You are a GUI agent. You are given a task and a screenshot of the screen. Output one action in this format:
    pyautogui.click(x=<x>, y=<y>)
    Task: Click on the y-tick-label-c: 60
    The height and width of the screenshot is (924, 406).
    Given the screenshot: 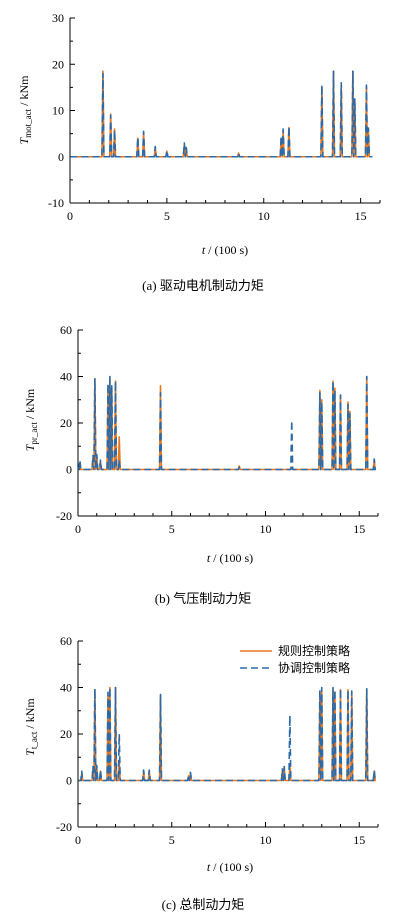 What is the action you would take?
    pyautogui.click(x=66, y=641)
    